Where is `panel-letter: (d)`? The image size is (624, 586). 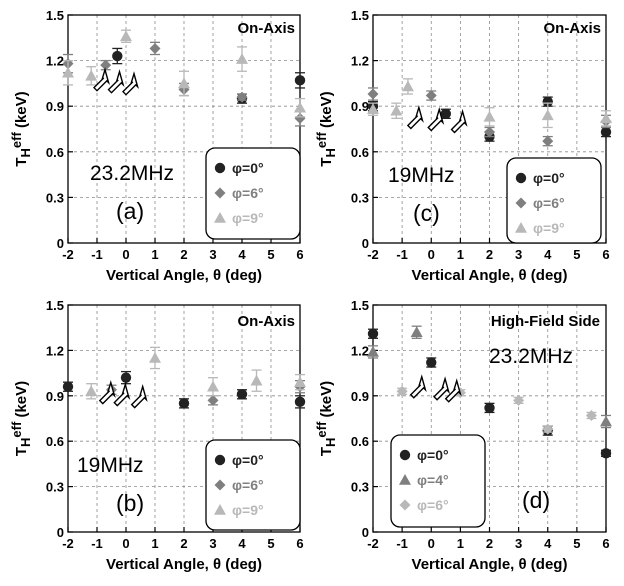 panel-letter: (d) is located at coordinates (536, 500).